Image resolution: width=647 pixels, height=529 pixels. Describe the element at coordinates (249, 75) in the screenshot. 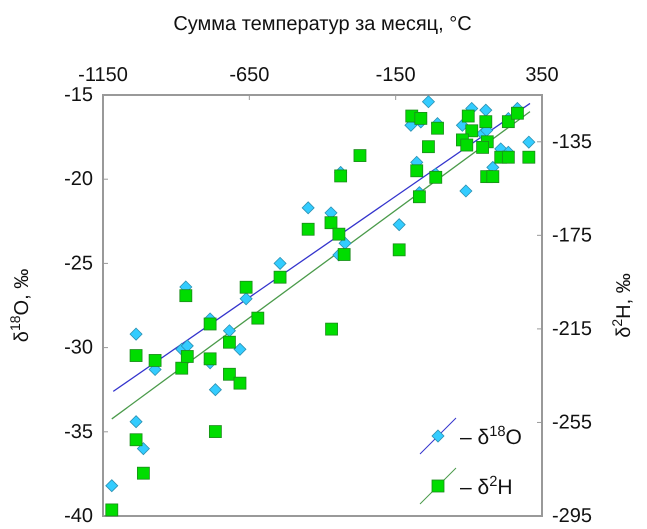

I see `x-tick-label: -650` at that location.